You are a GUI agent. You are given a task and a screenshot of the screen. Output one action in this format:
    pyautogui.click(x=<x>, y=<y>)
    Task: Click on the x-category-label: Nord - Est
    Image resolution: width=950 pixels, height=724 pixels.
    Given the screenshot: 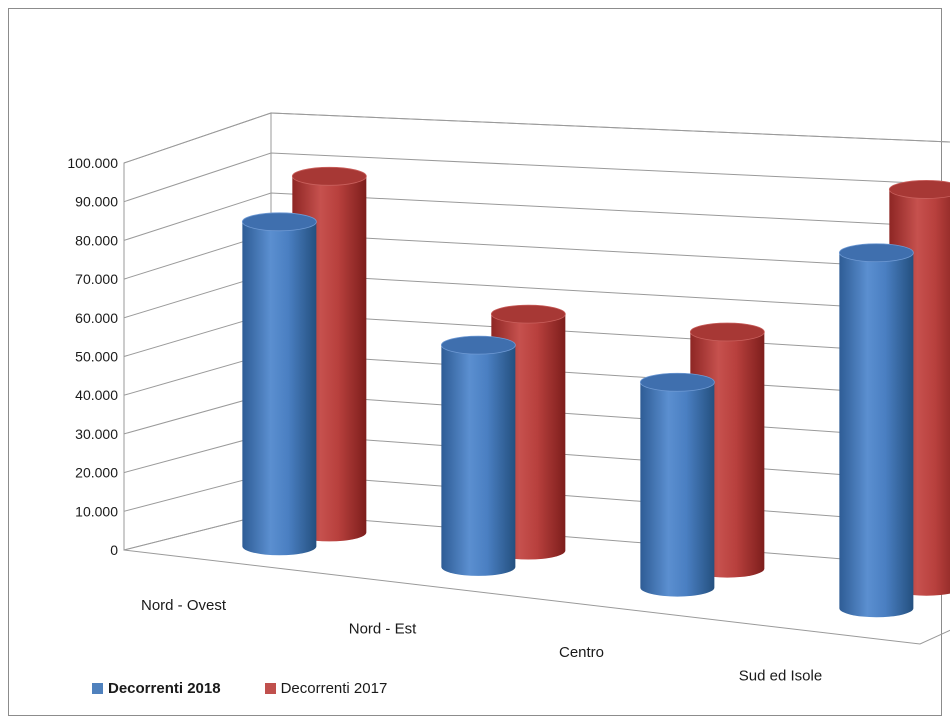 What is the action you would take?
    pyautogui.click(x=383, y=628)
    